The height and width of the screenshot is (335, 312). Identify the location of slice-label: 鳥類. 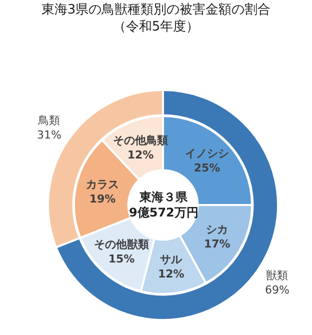
(48, 120).